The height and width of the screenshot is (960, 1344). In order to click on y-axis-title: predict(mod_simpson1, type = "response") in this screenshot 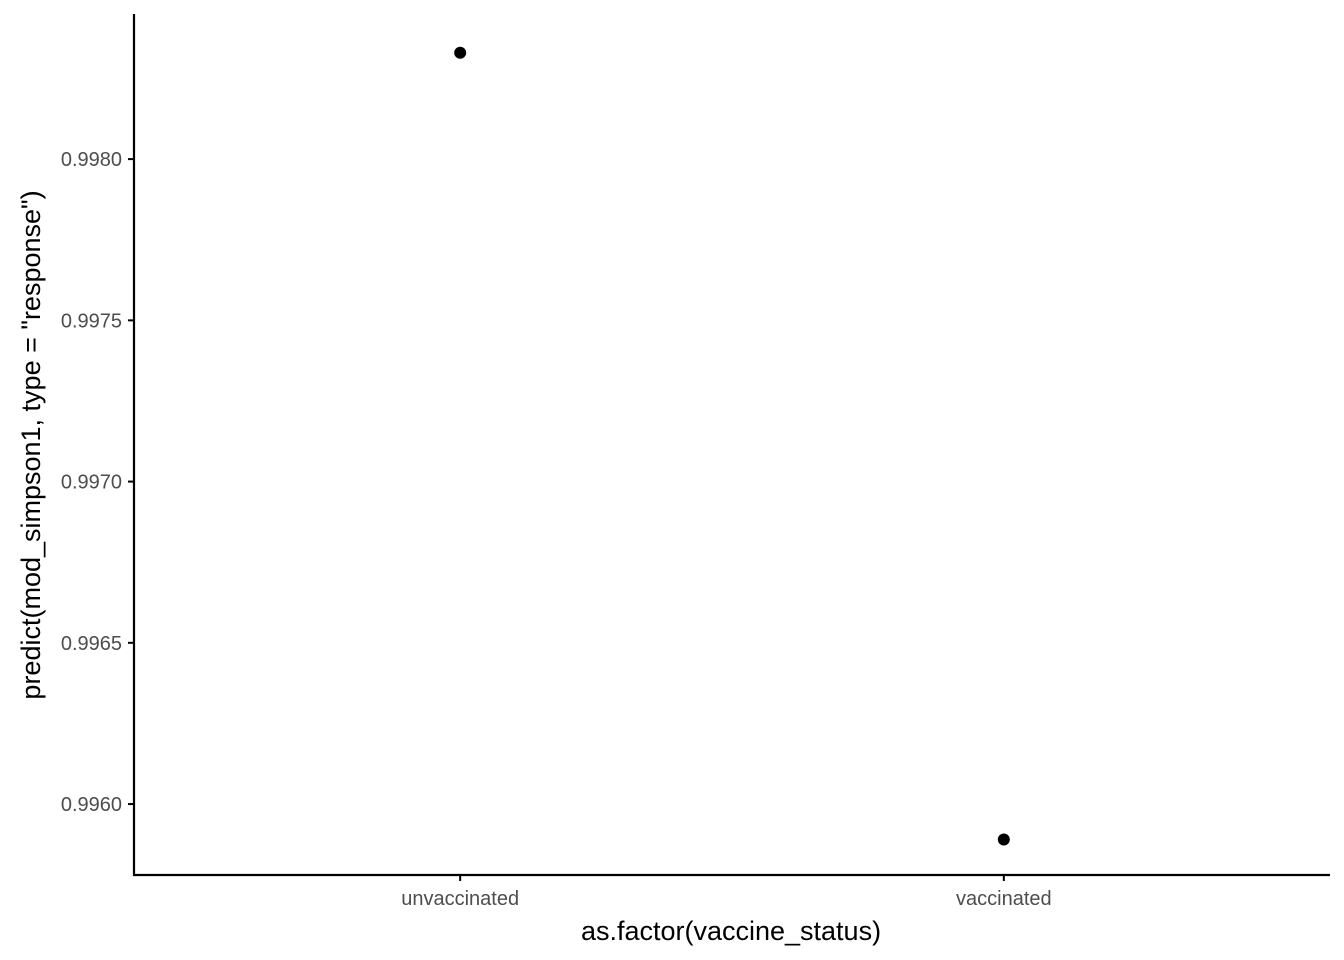, I will do `click(31, 444)`.